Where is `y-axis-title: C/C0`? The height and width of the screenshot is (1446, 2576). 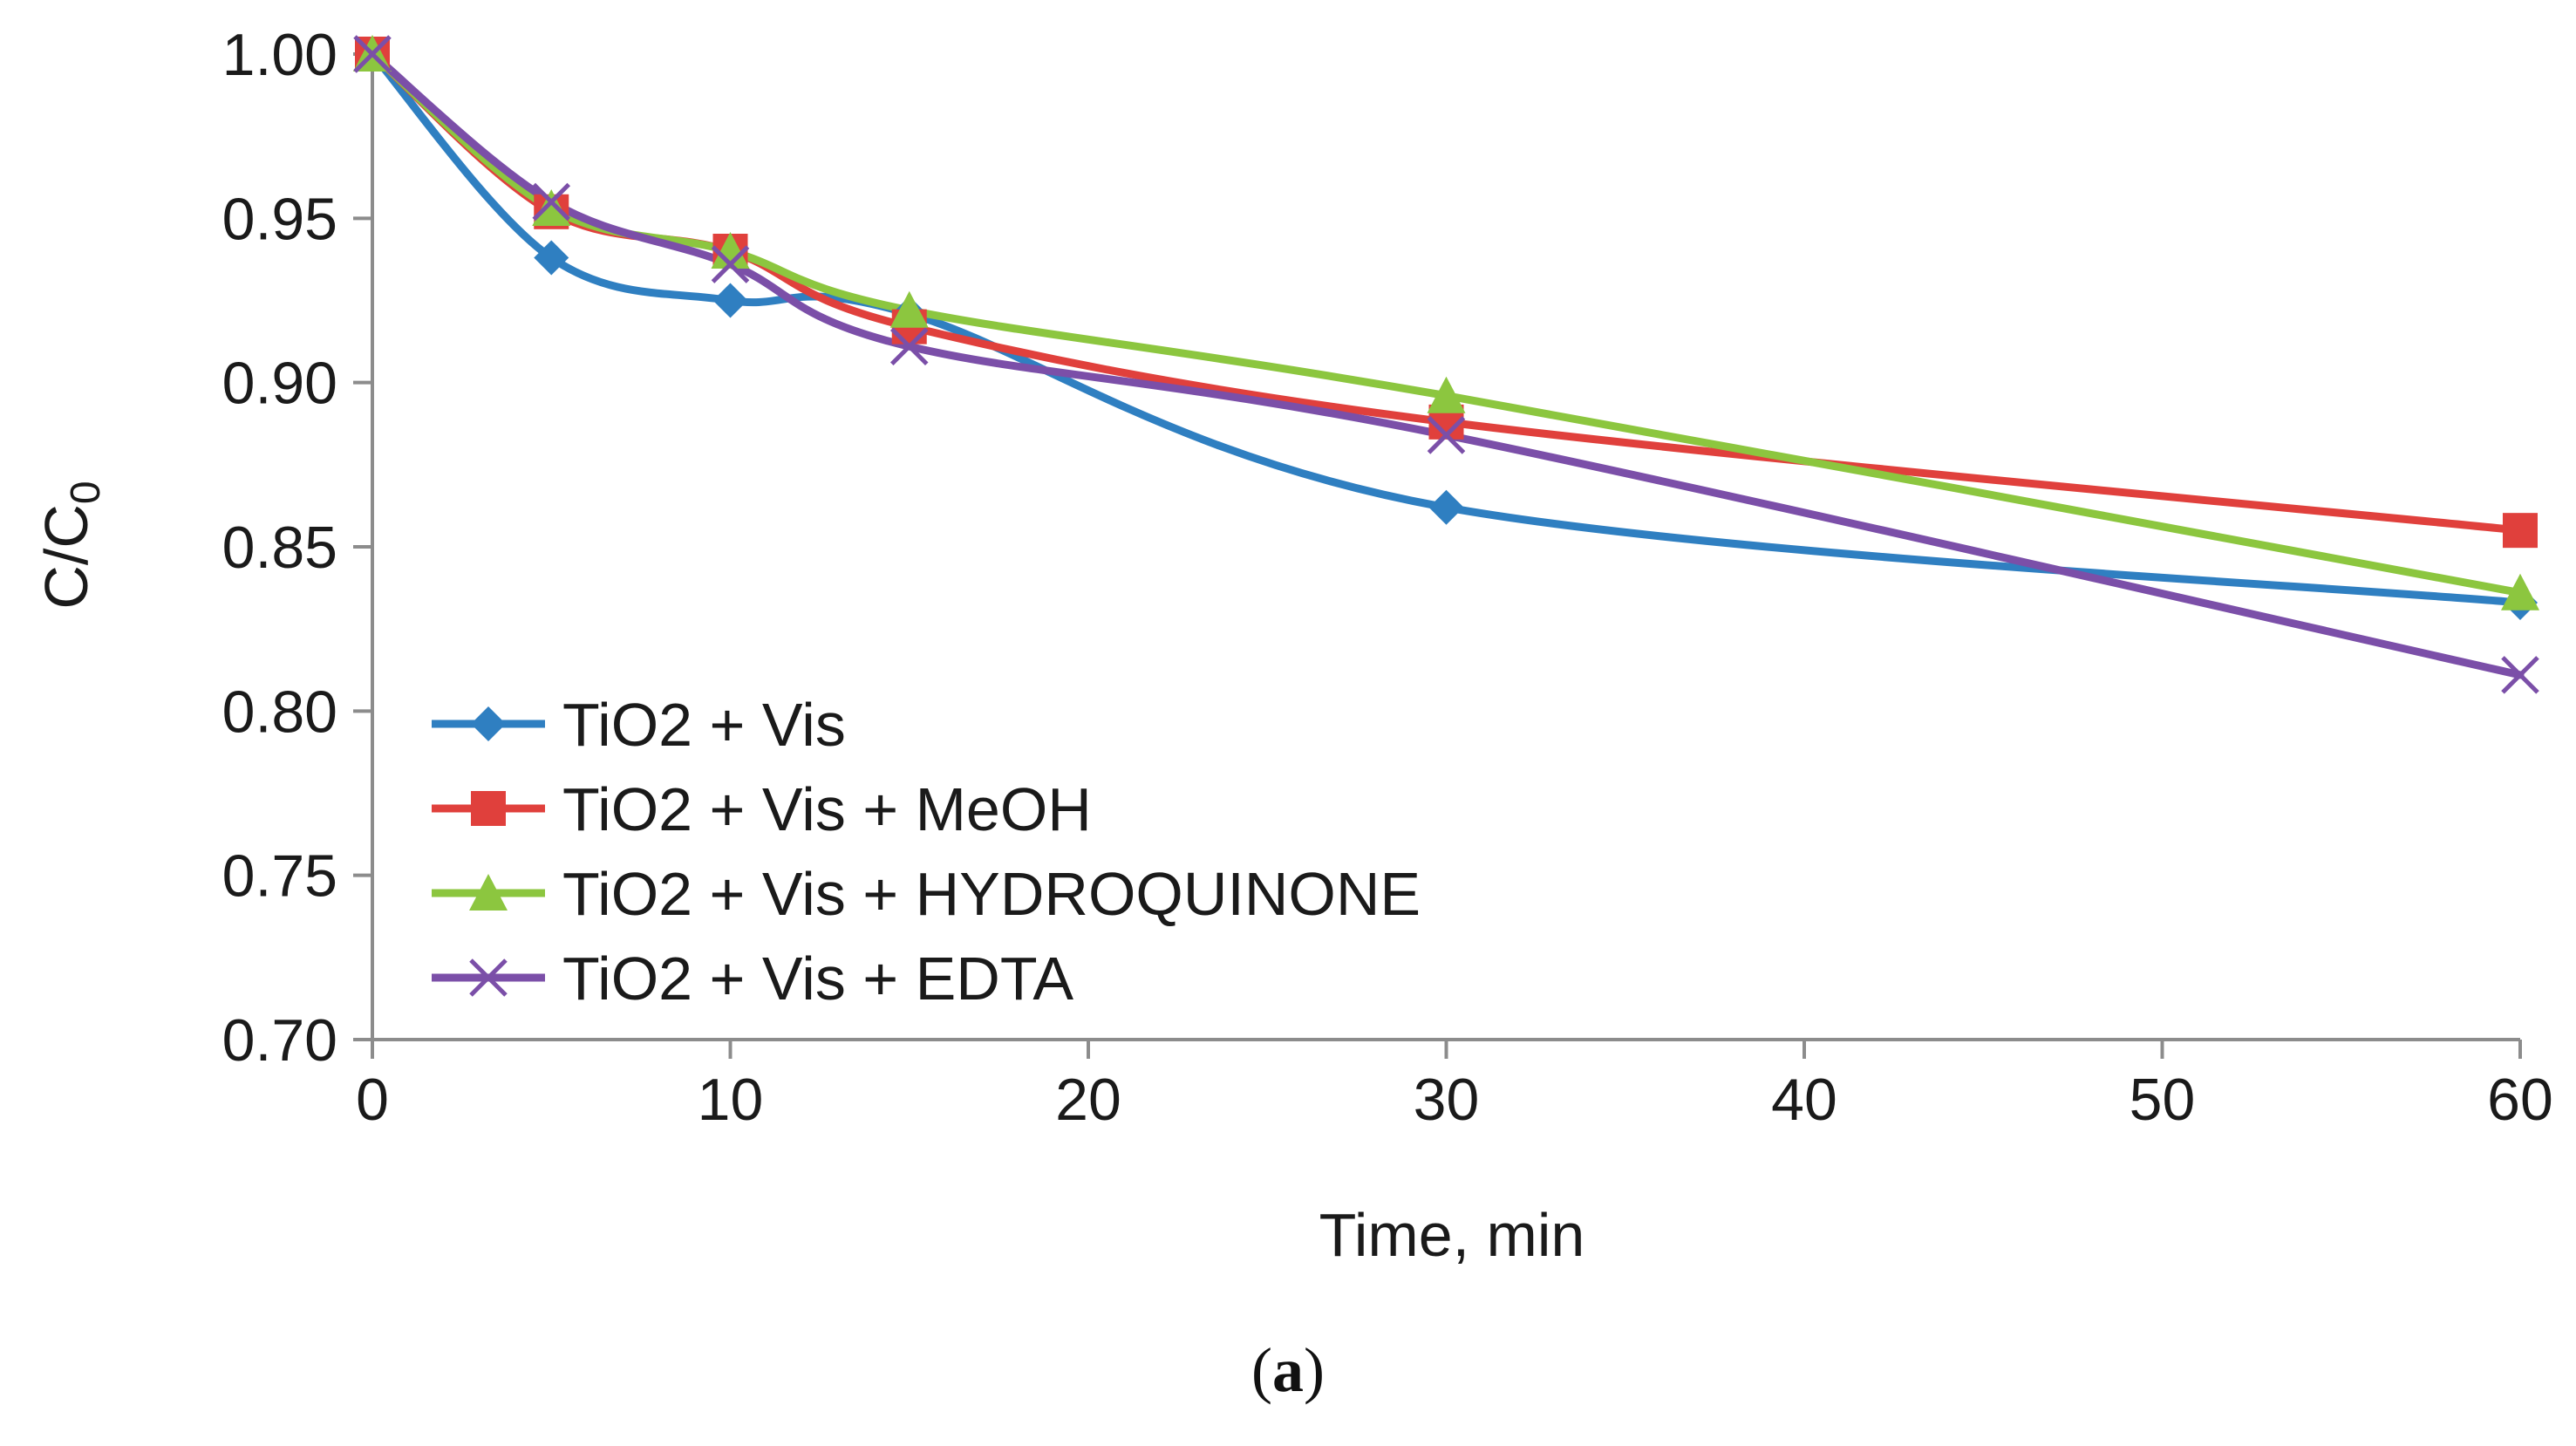 y-axis-title: C/C0 is located at coordinates (71, 545).